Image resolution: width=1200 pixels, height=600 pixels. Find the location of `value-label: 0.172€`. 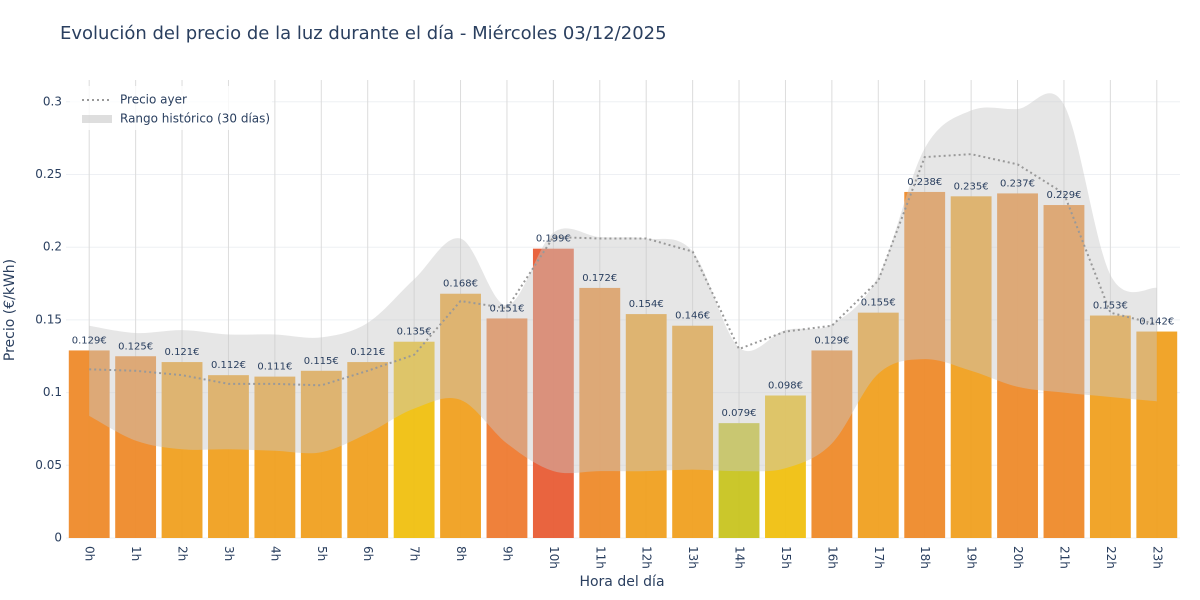

value-label: 0.172€ is located at coordinates (599, 278).